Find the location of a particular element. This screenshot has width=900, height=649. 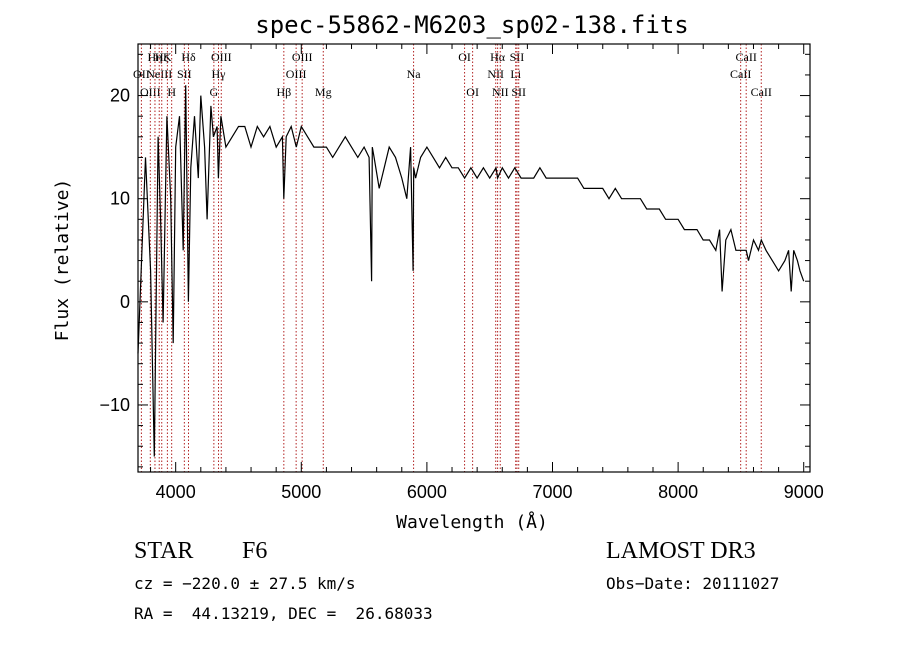

marker-label-25: CaII is located at coordinates (740, 74).